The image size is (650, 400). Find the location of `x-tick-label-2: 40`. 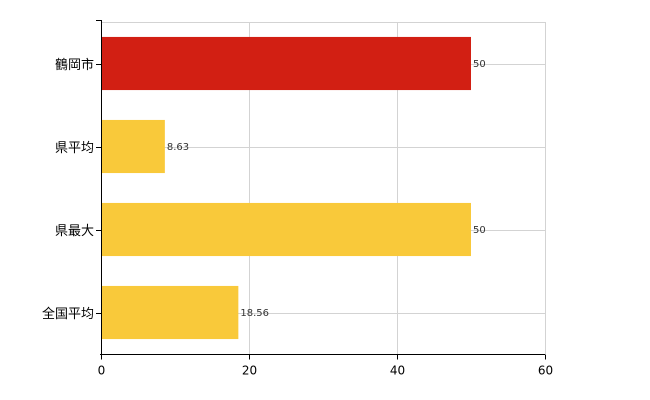

x-tick-label-2: 40 is located at coordinates (397, 371).